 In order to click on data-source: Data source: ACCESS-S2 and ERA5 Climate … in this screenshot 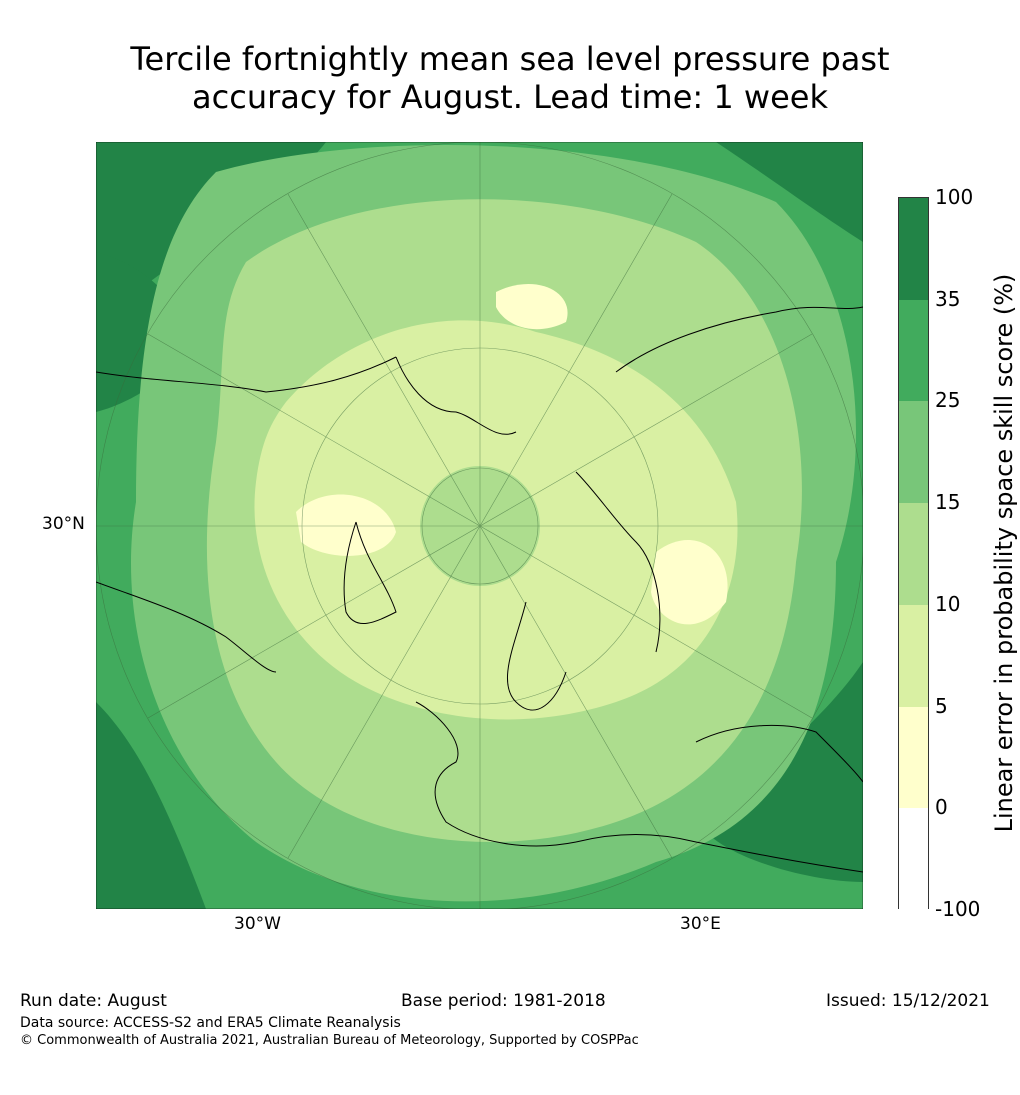, I will do `click(210, 1023)`.